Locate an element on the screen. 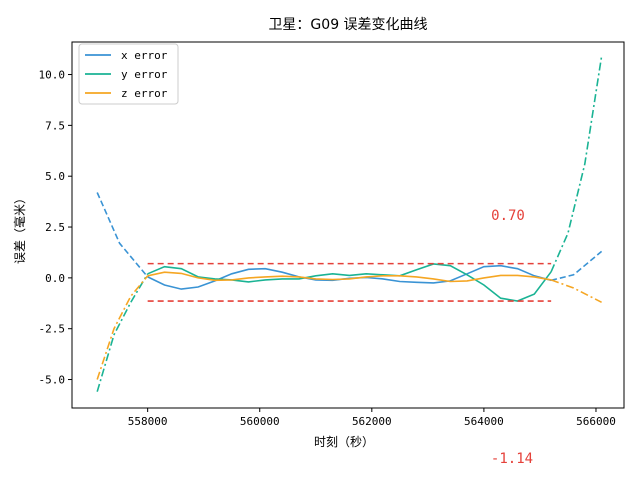 This screenshot has height=480, width=640. legend-box is located at coordinates (128, 74).